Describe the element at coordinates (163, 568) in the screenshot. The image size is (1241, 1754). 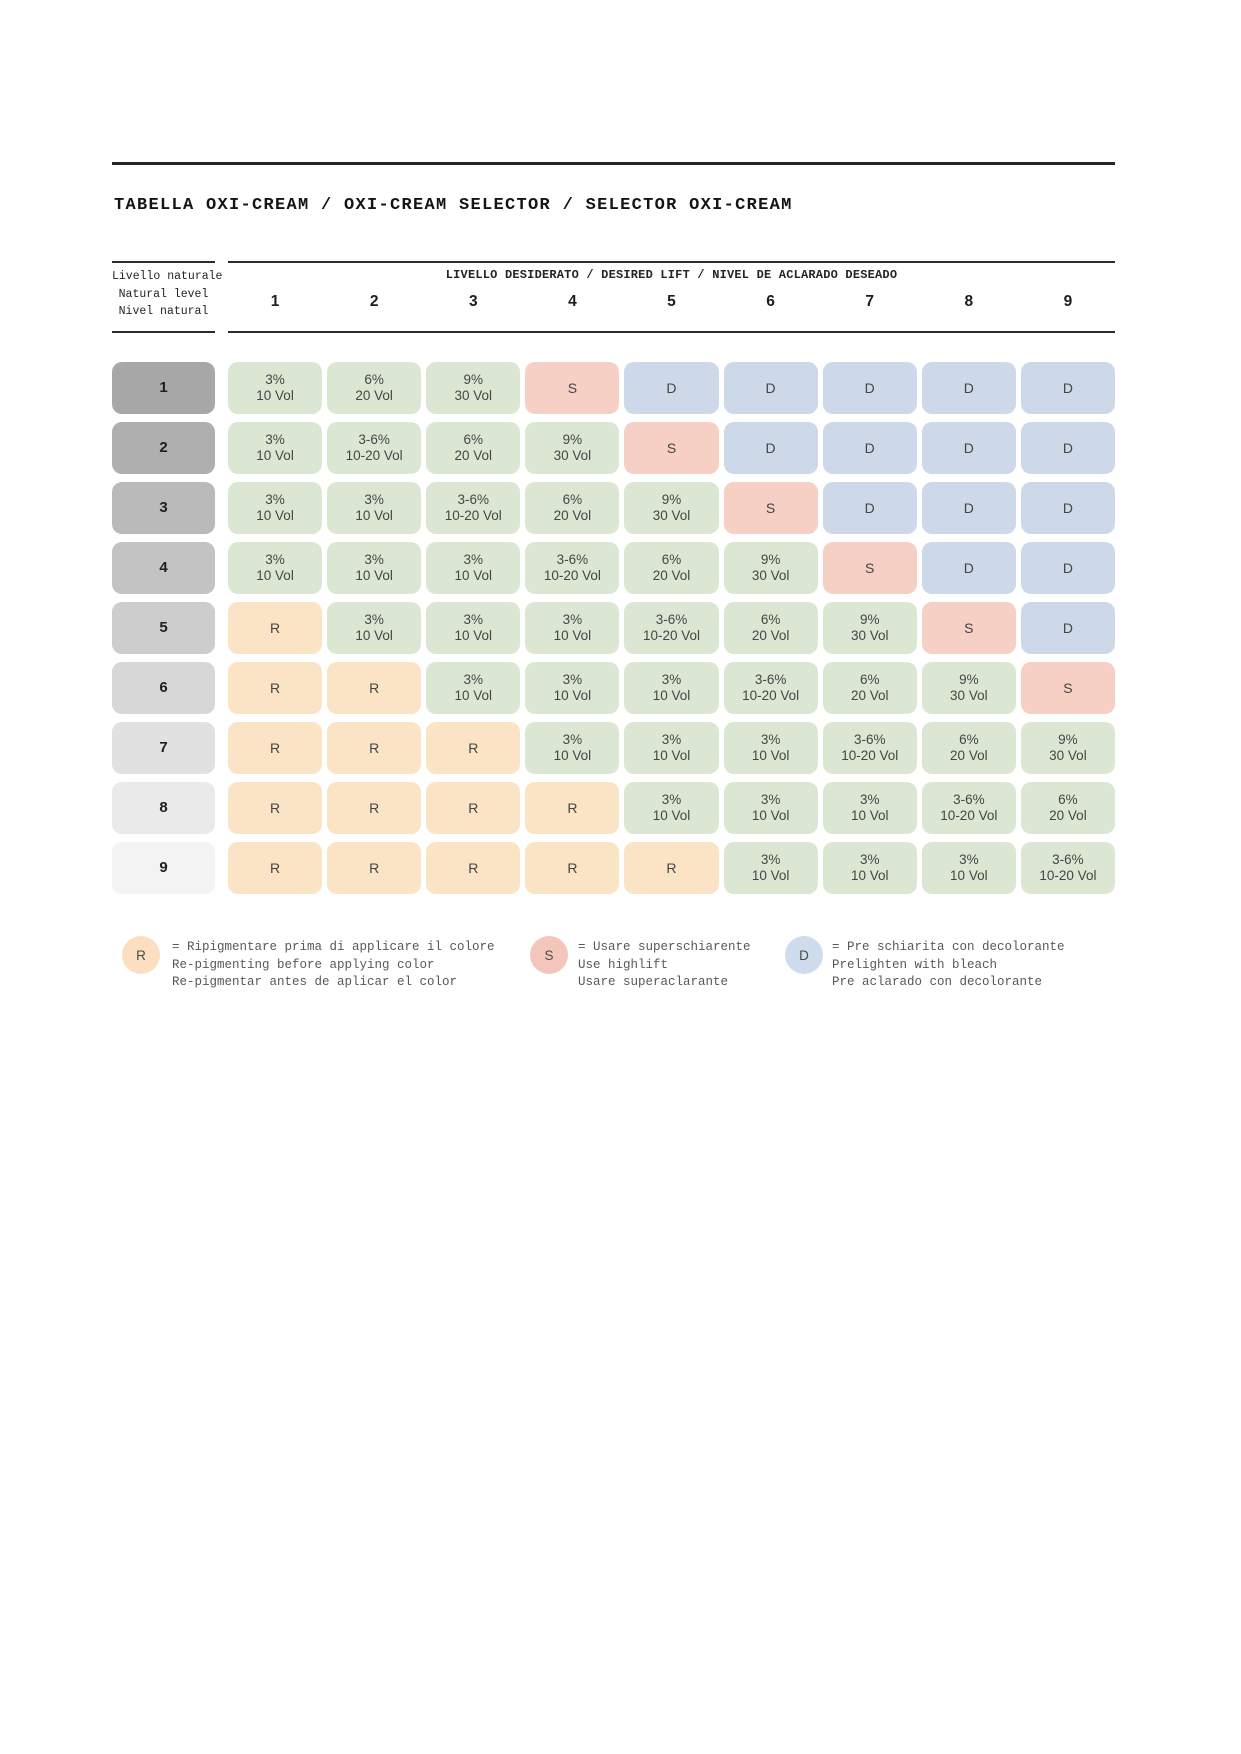
I see `row-level-cell: 4` at that location.